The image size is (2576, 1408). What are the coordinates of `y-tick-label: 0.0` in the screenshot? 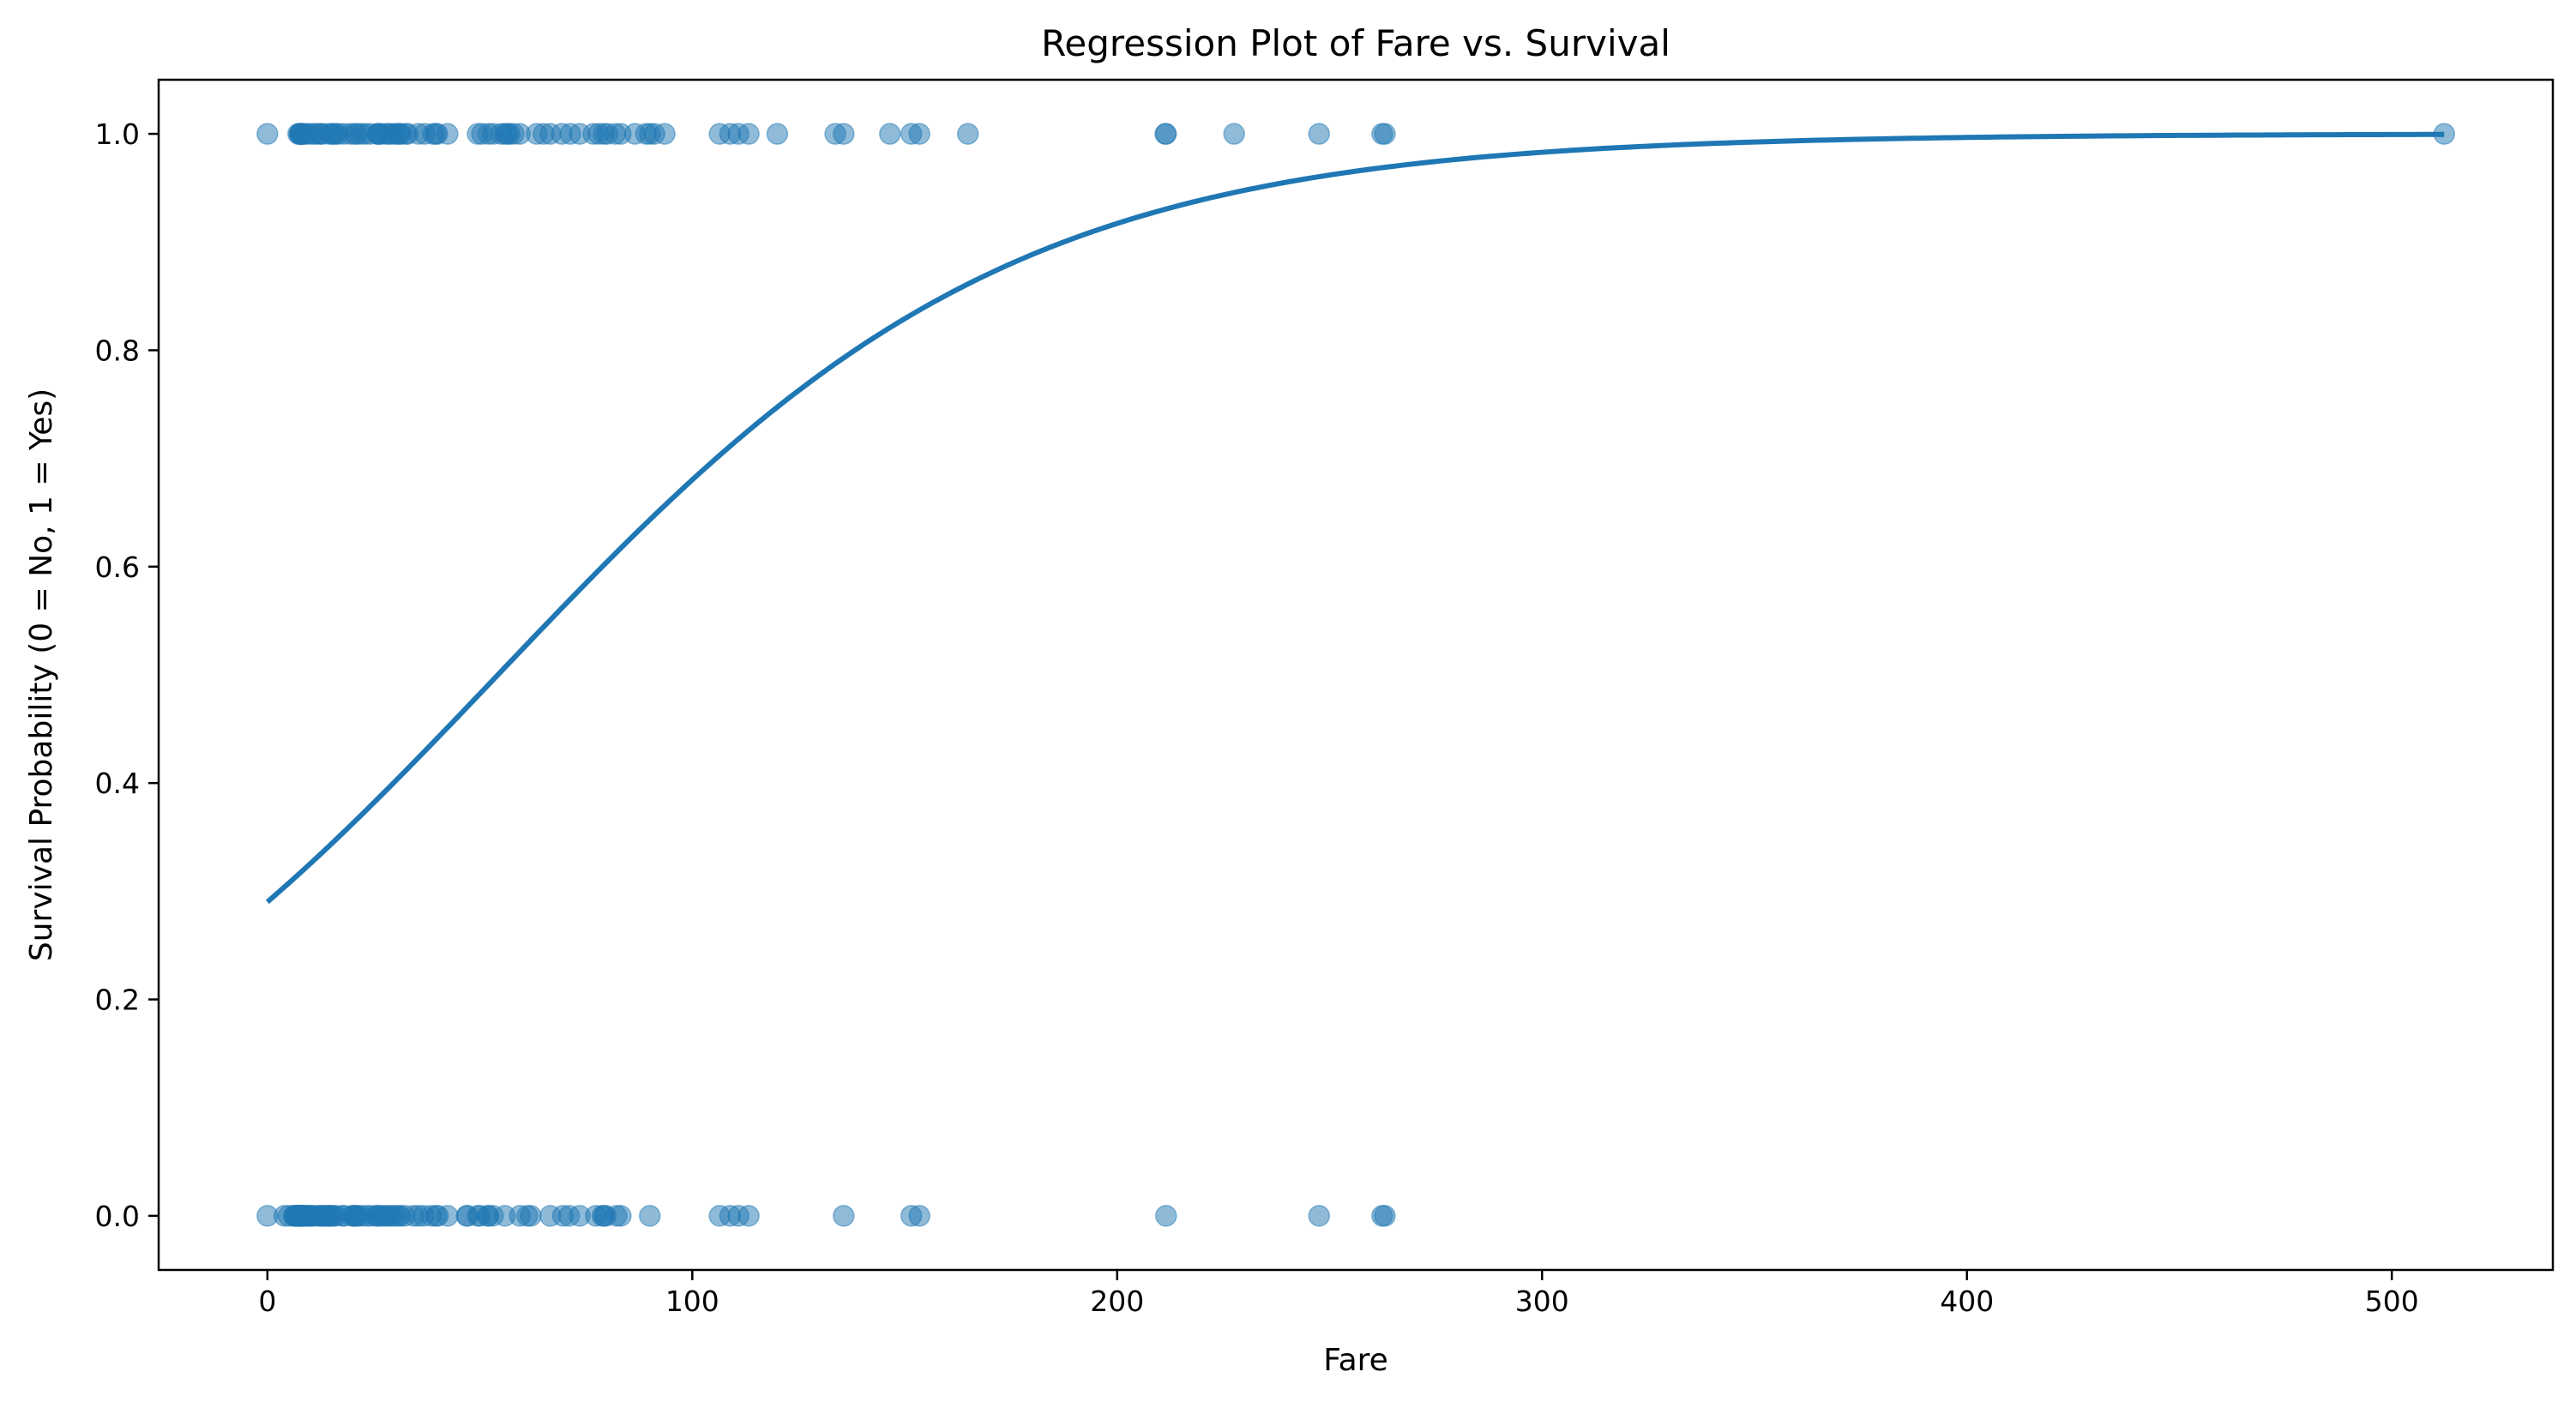 It's located at (117, 1216).